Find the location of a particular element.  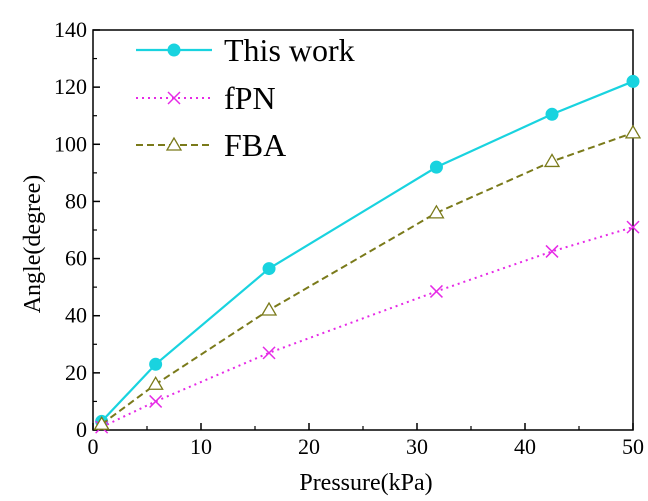

x-tick-label: 30 is located at coordinates (417, 446).